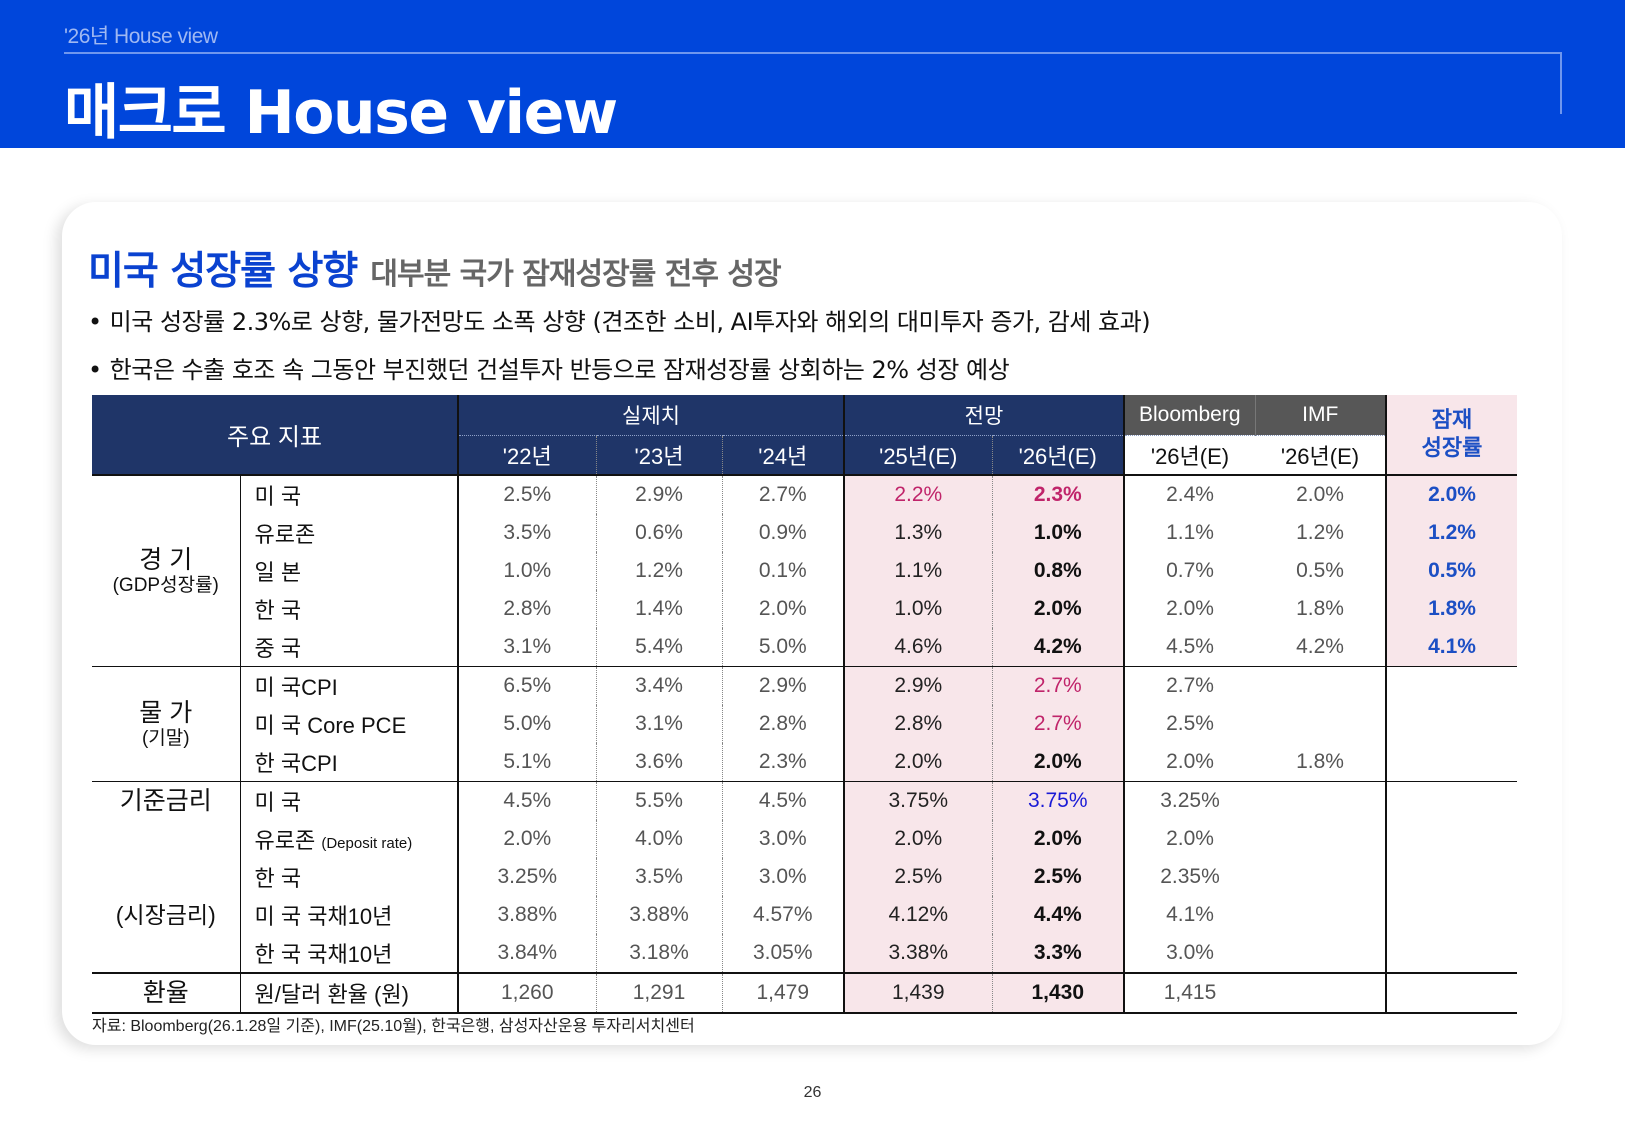 The width and height of the screenshot is (1625, 1125). I want to click on row-label: 한 국, so click(348, 876).